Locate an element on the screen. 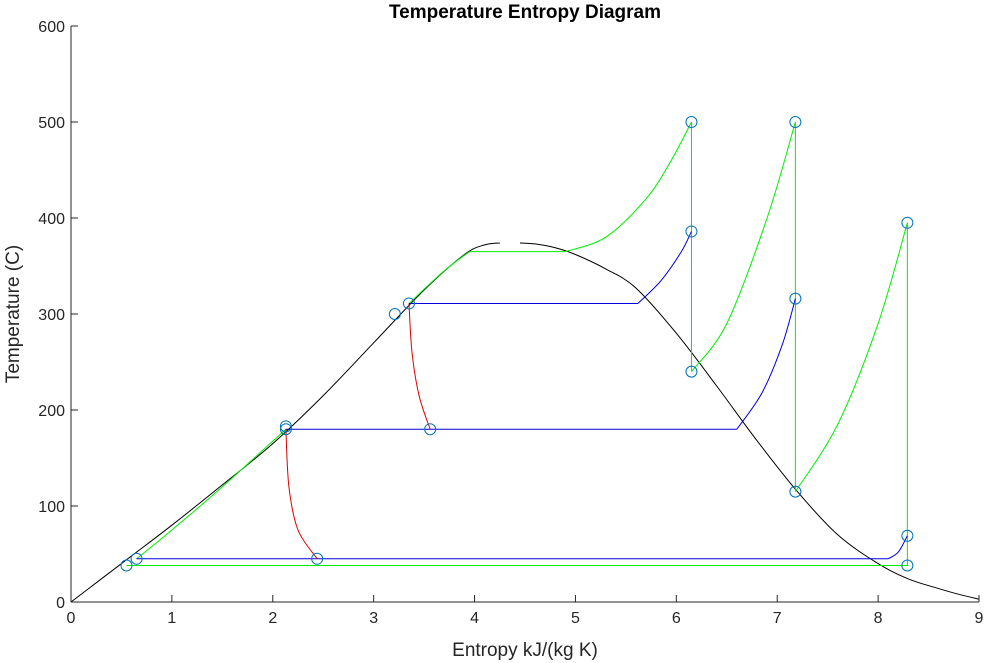 This screenshot has height=663, width=987. y-tick-label: 300 is located at coordinates (51, 315).